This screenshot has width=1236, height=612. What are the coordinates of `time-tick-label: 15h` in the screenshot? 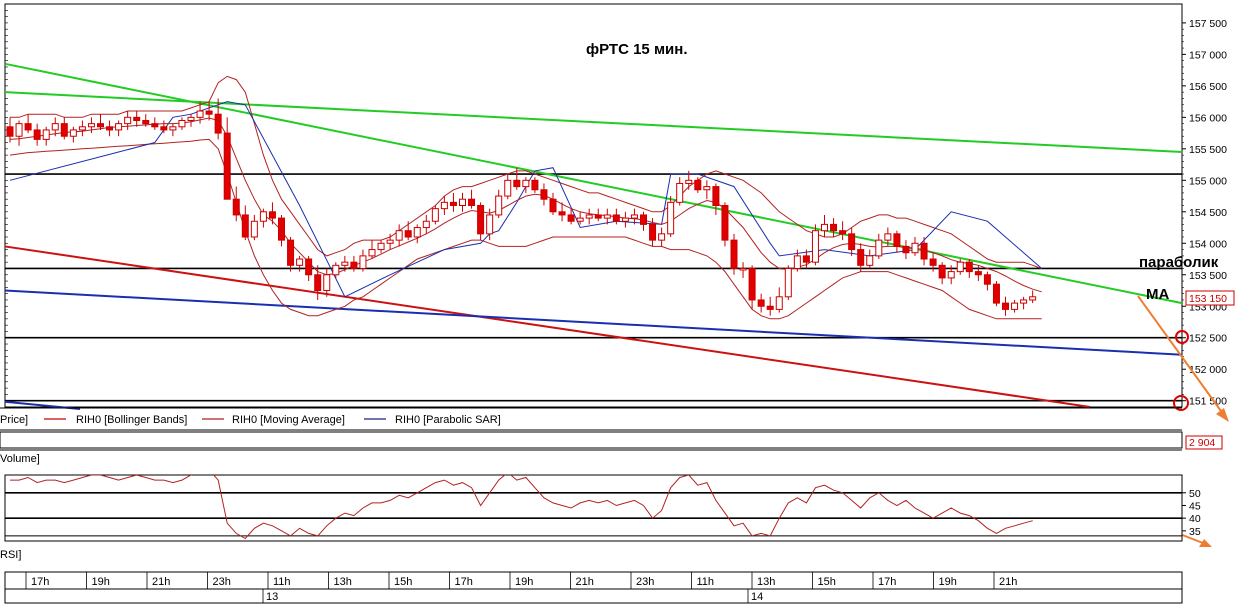 It's located at (403, 582).